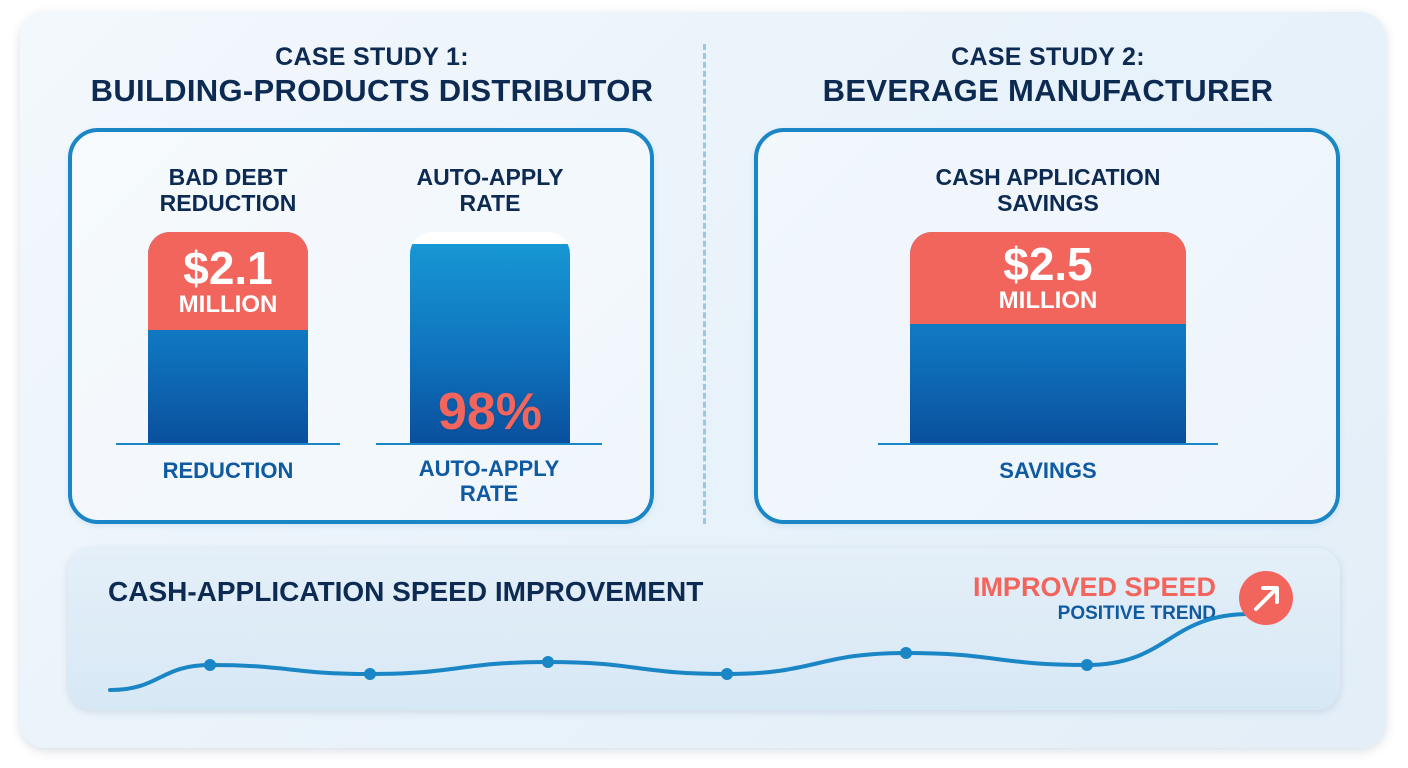  What do you see at coordinates (372, 90) in the screenshot?
I see `case-study-1-title: BUILDING-PRODUCTS DISTRIBUTOR` at bounding box center [372, 90].